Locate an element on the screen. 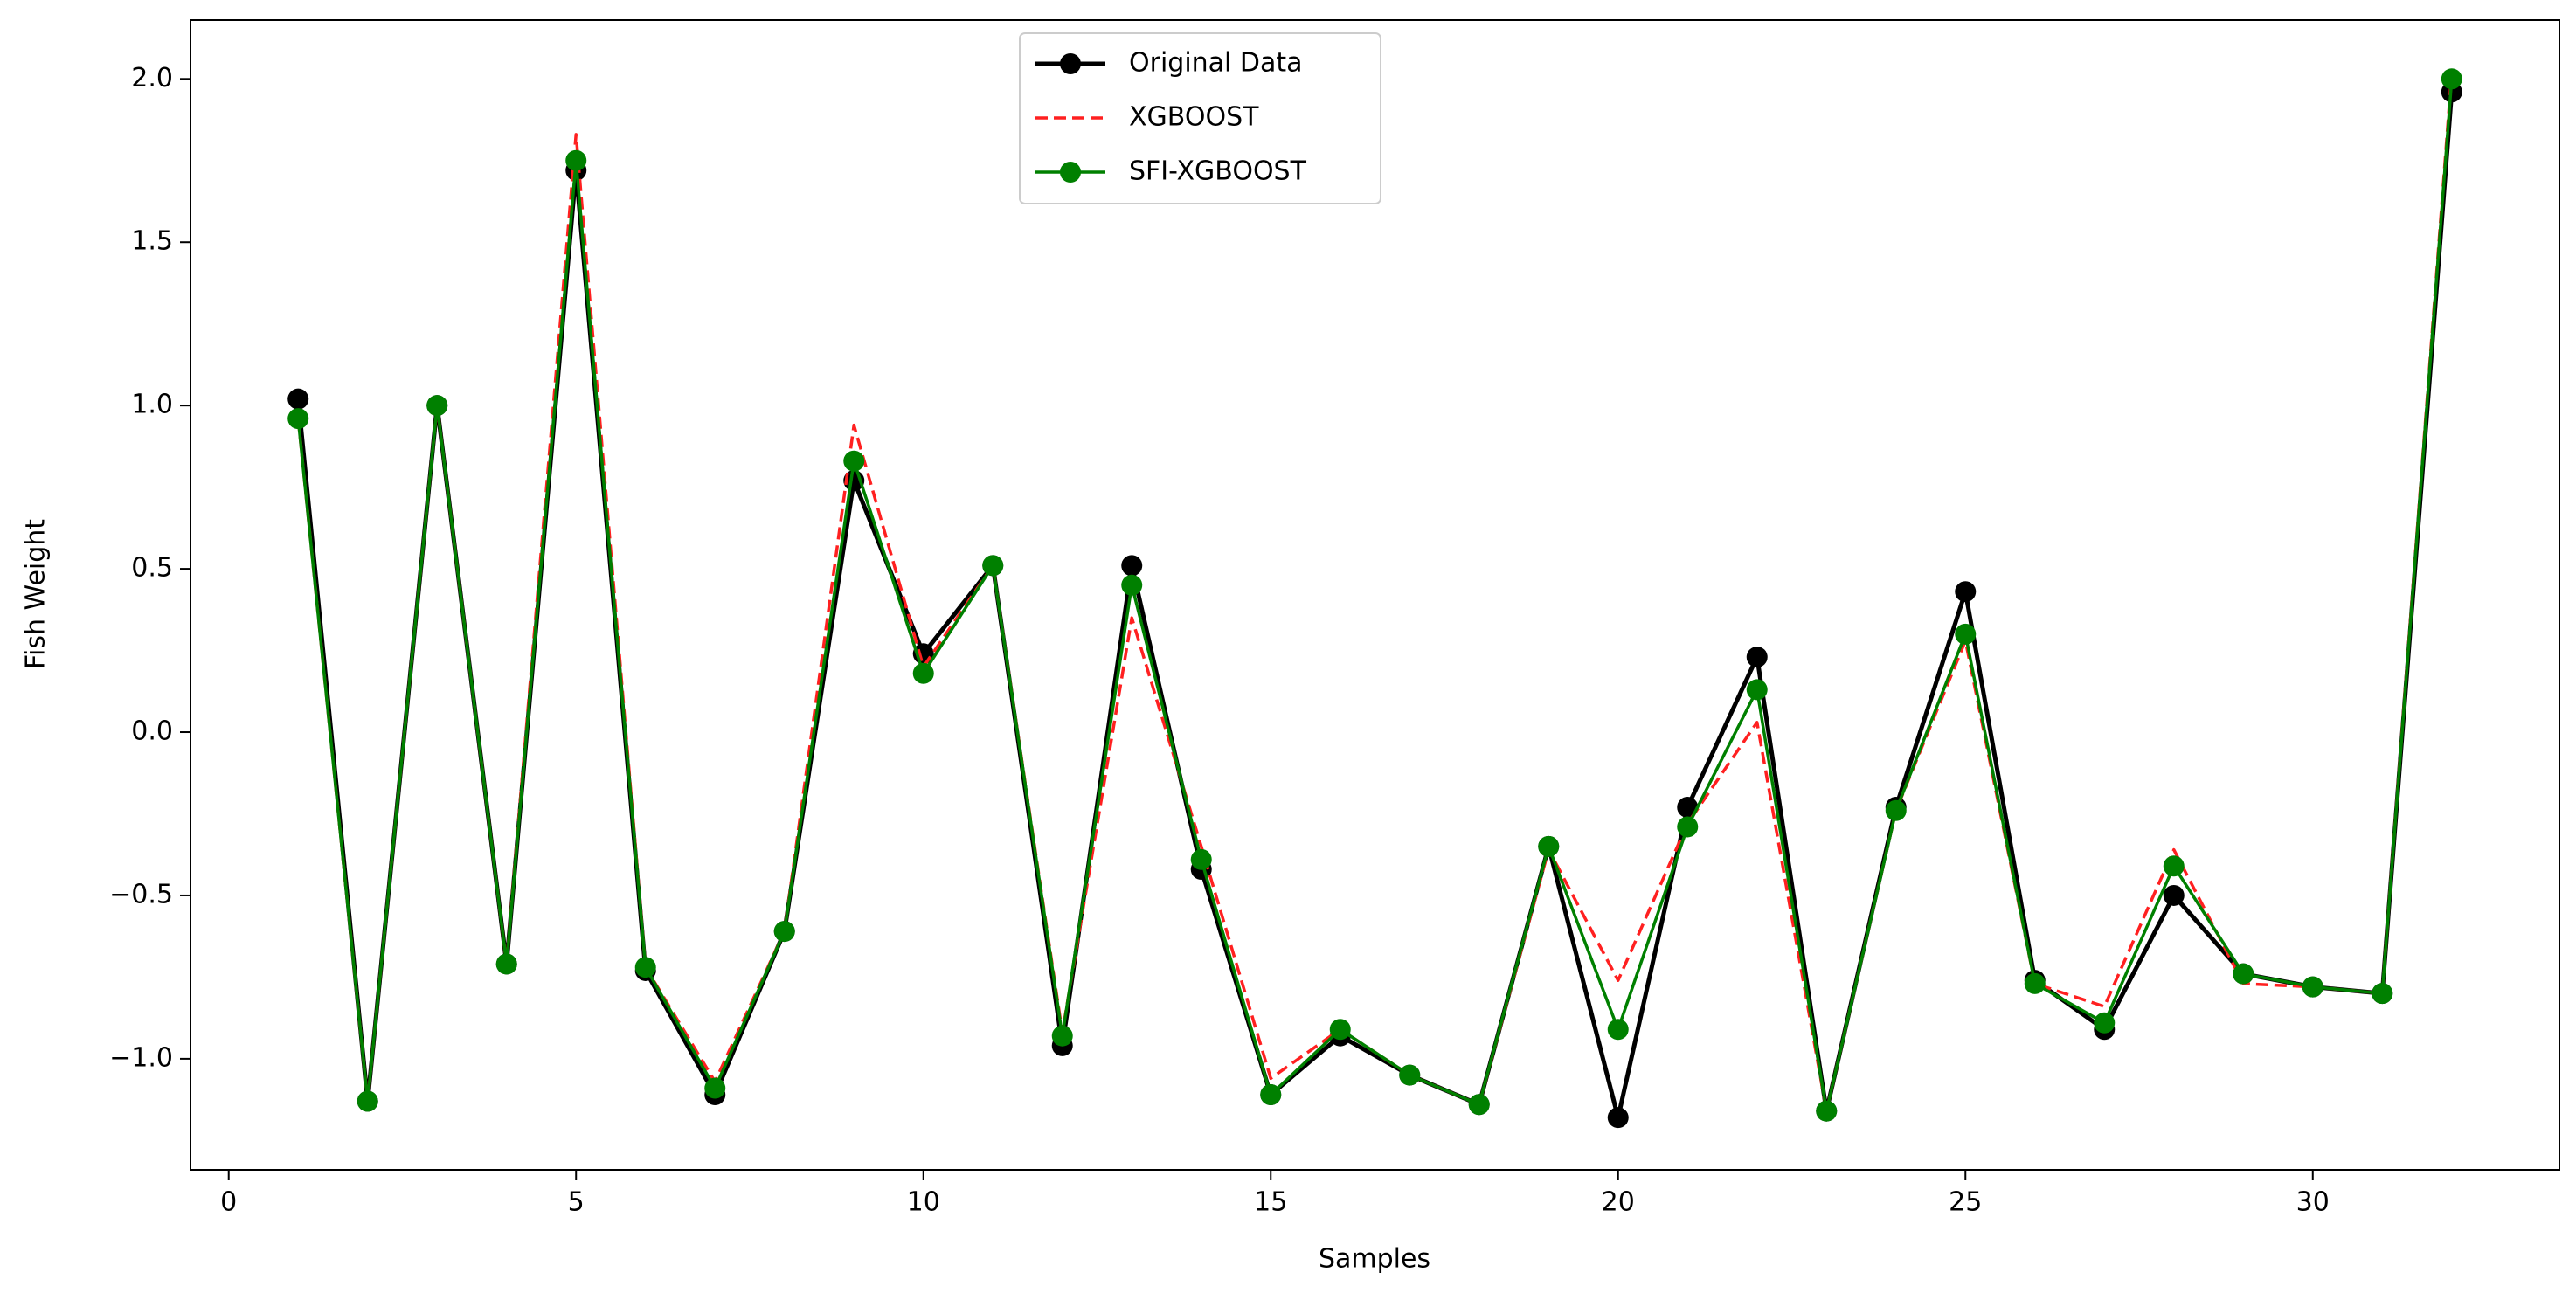 This screenshot has height=1300, width=2576. legend-box is located at coordinates (1200, 118).